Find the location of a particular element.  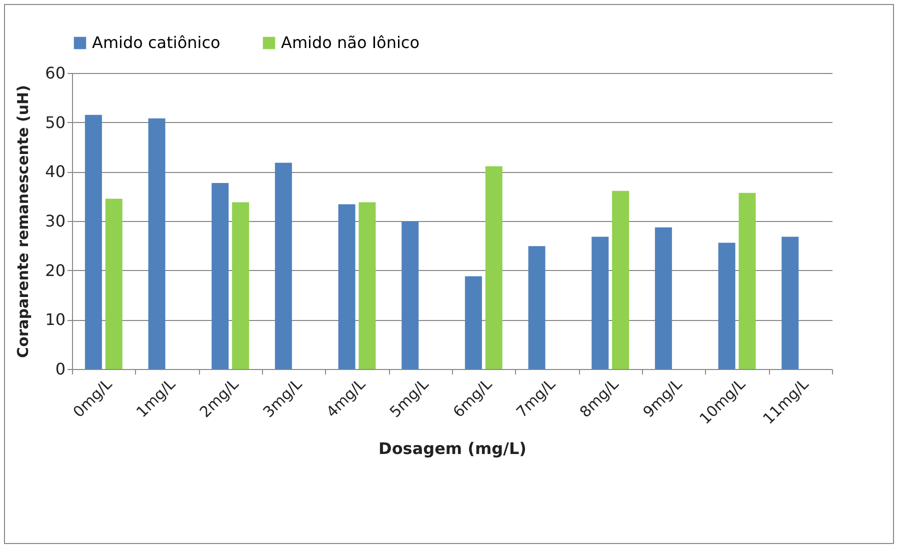

y-tick-label: 50 is located at coordinates (55, 122).